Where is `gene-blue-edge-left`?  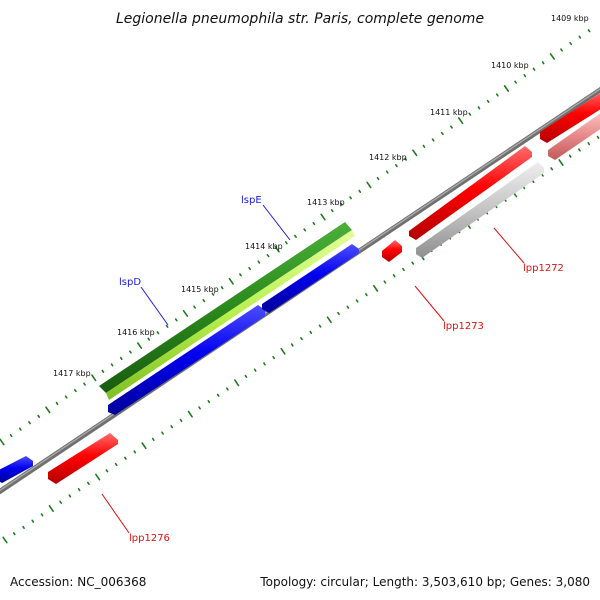
gene-blue-edge-left is located at coordinates (16, 469).